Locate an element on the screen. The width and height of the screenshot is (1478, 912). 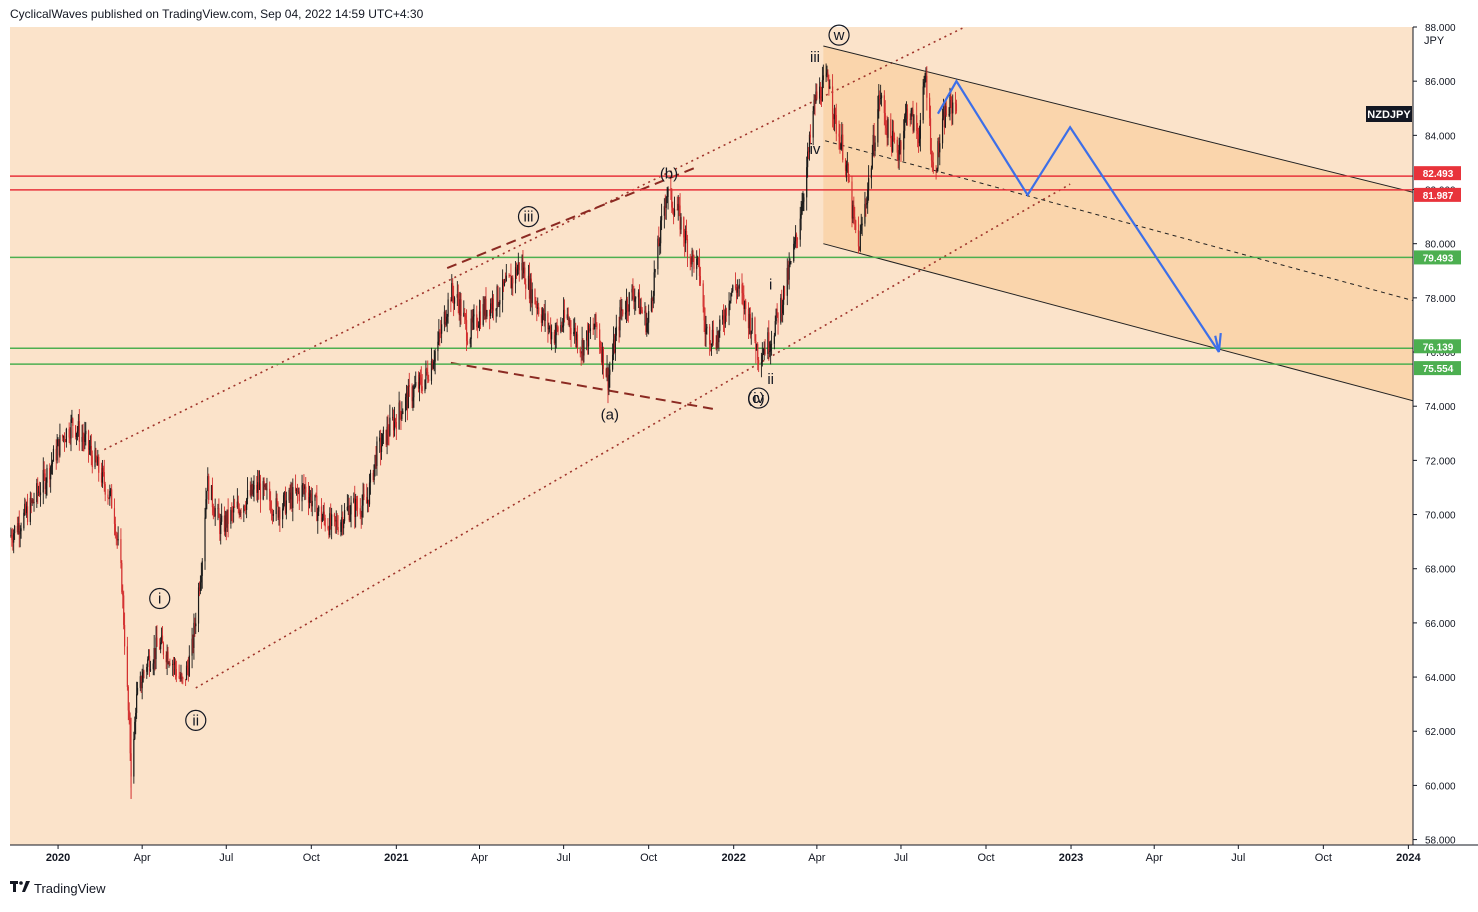
projection-path is located at coordinates (1078, 216).